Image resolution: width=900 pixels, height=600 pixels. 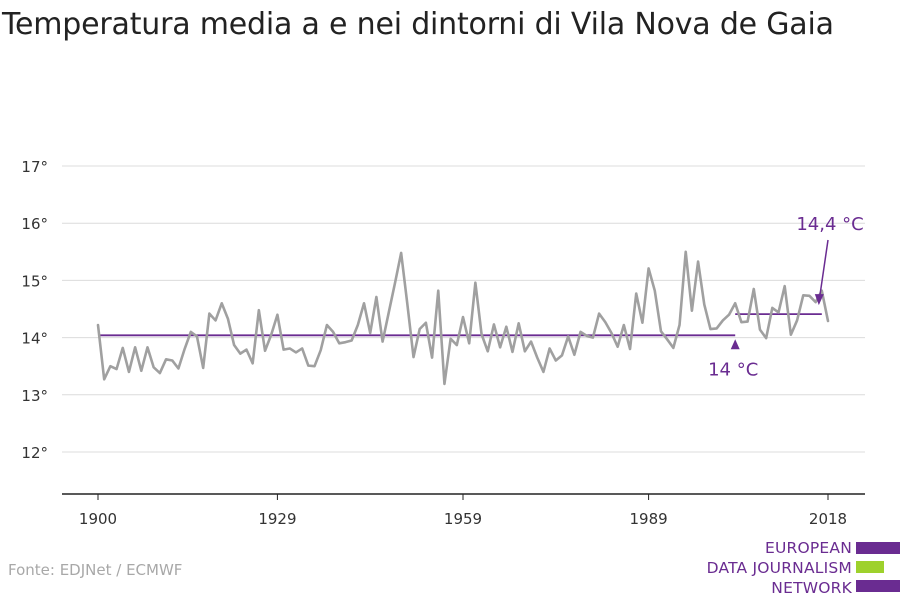 I want to click on logo-line-1: EUROPEAN, so click(x=808, y=548).